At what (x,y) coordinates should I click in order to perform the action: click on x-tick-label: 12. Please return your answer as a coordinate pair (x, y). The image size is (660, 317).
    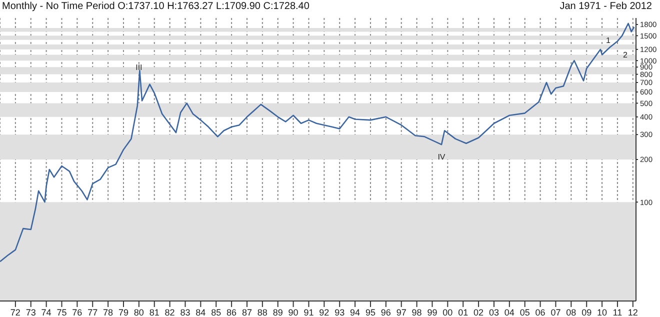
    Looking at the image, I should click on (633, 312).